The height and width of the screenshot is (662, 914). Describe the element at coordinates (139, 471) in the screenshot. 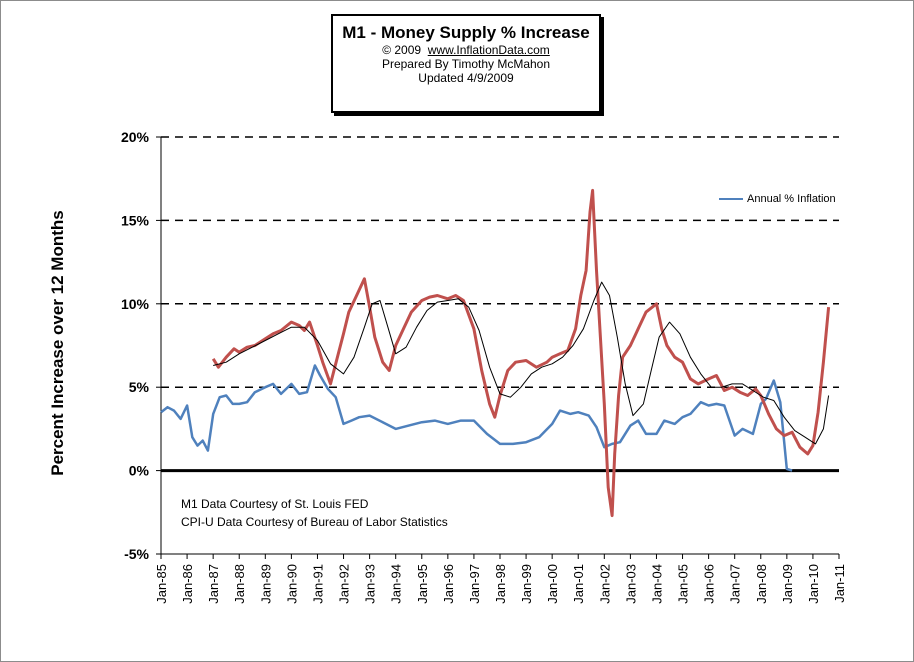

I see `y-tick-label: 0%` at that location.